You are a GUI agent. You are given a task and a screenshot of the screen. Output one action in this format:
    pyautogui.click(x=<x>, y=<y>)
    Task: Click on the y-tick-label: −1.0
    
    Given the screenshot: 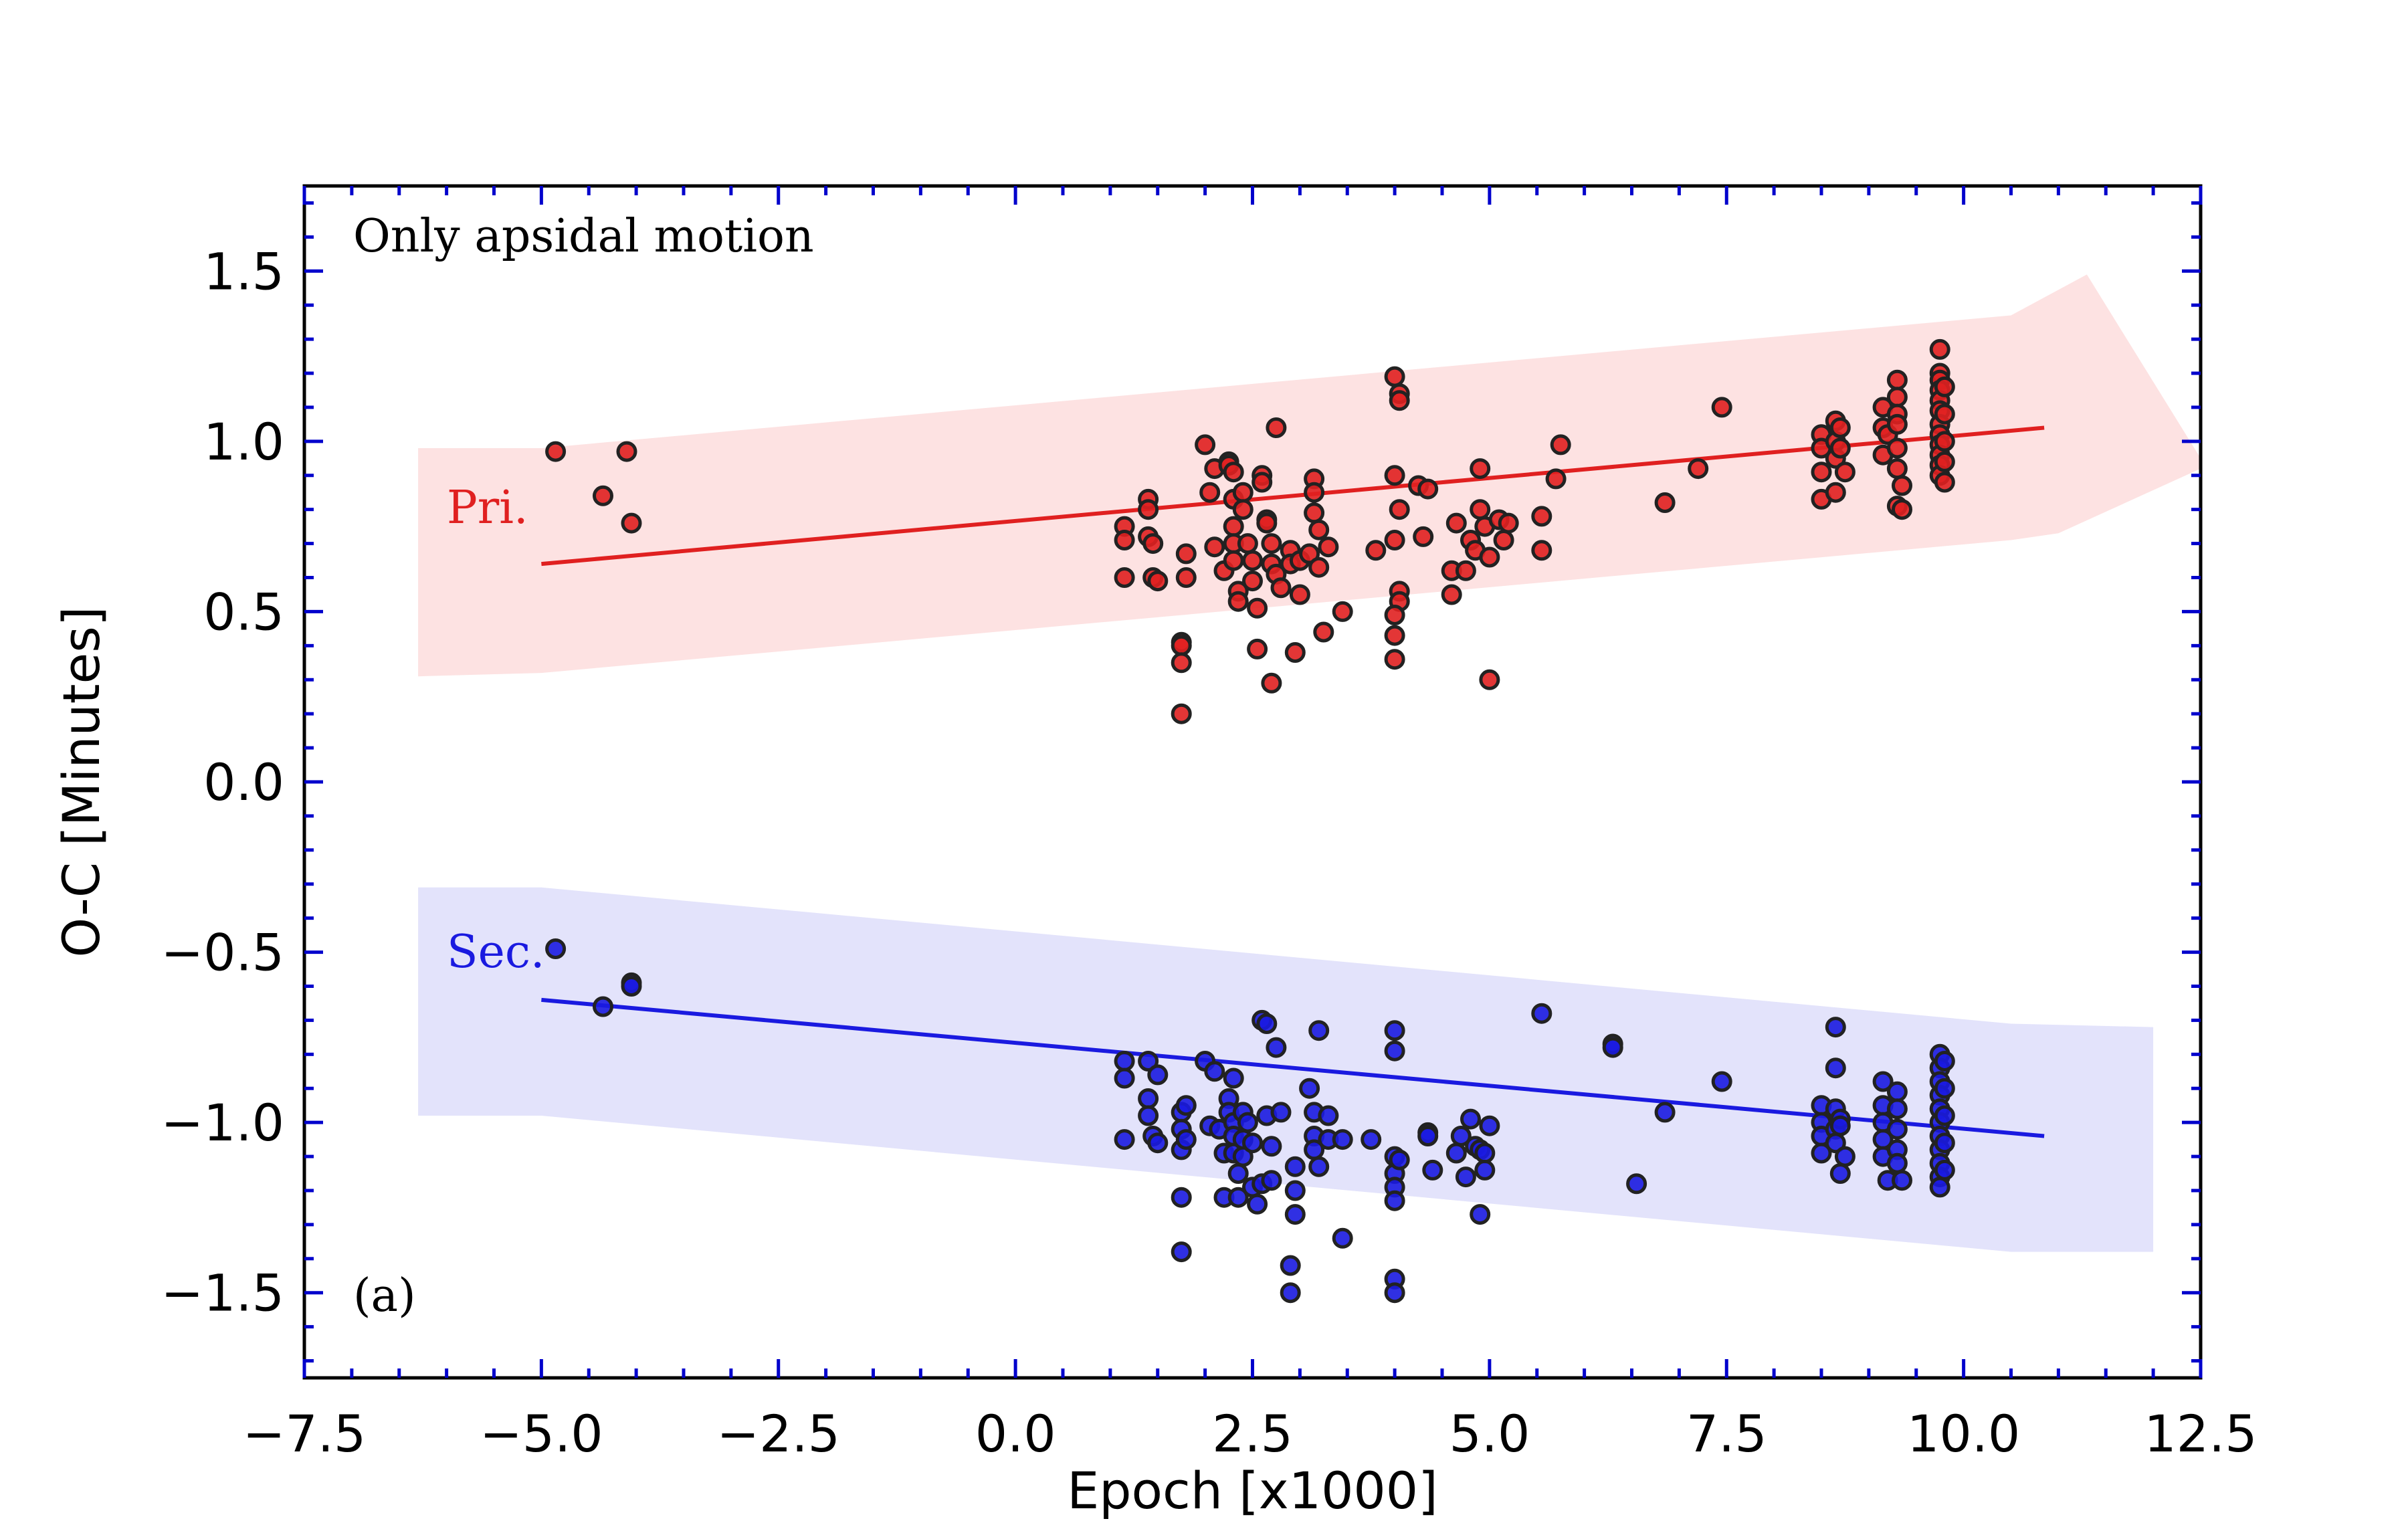 What is the action you would take?
    pyautogui.click(x=222, y=1122)
    